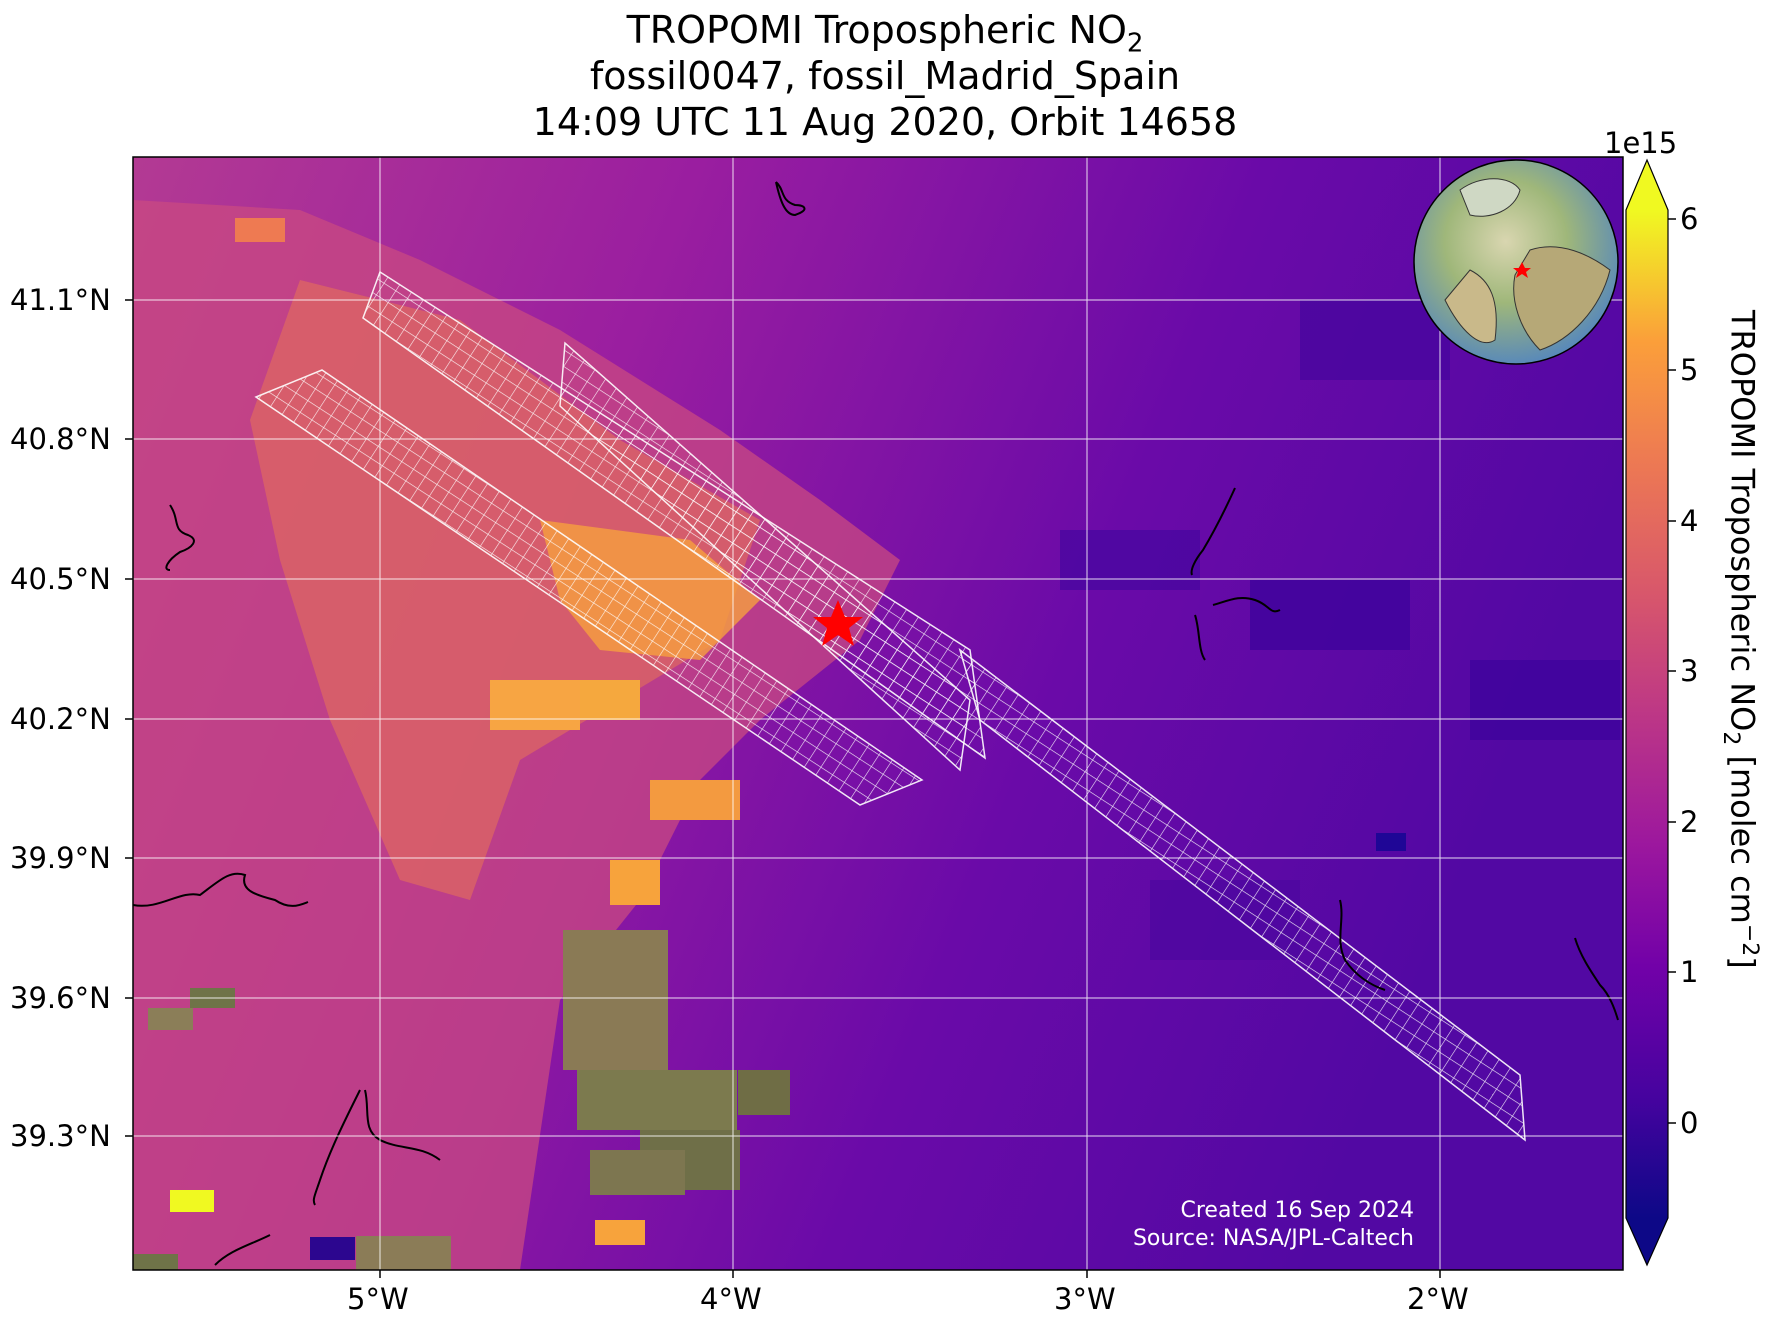  Describe the element at coordinates (60, 998) in the screenshot. I see `lat-tick-label: 39.6°N` at that location.